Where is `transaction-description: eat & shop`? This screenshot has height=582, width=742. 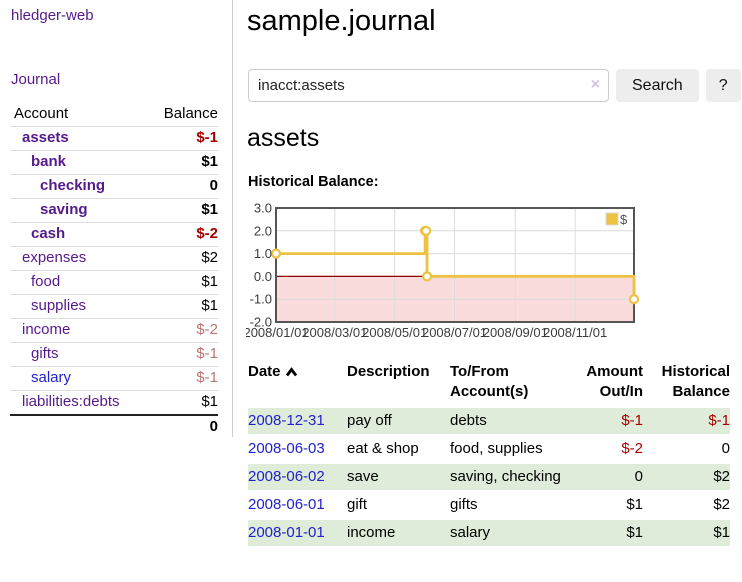
transaction-description: eat & shop is located at coordinates (398, 449).